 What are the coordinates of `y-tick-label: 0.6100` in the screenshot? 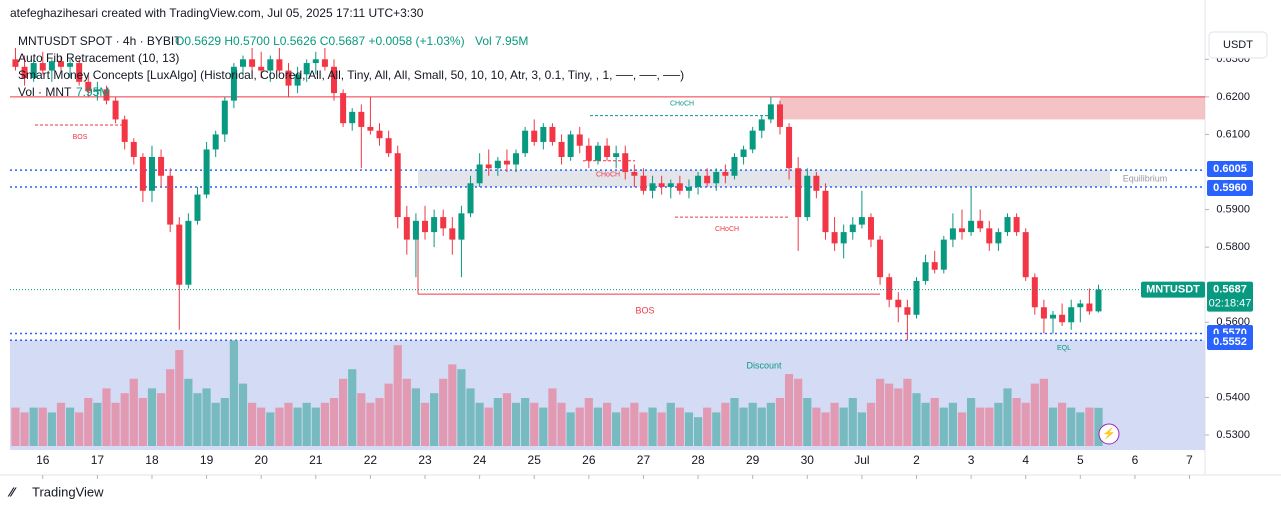 It's located at (1233, 134).